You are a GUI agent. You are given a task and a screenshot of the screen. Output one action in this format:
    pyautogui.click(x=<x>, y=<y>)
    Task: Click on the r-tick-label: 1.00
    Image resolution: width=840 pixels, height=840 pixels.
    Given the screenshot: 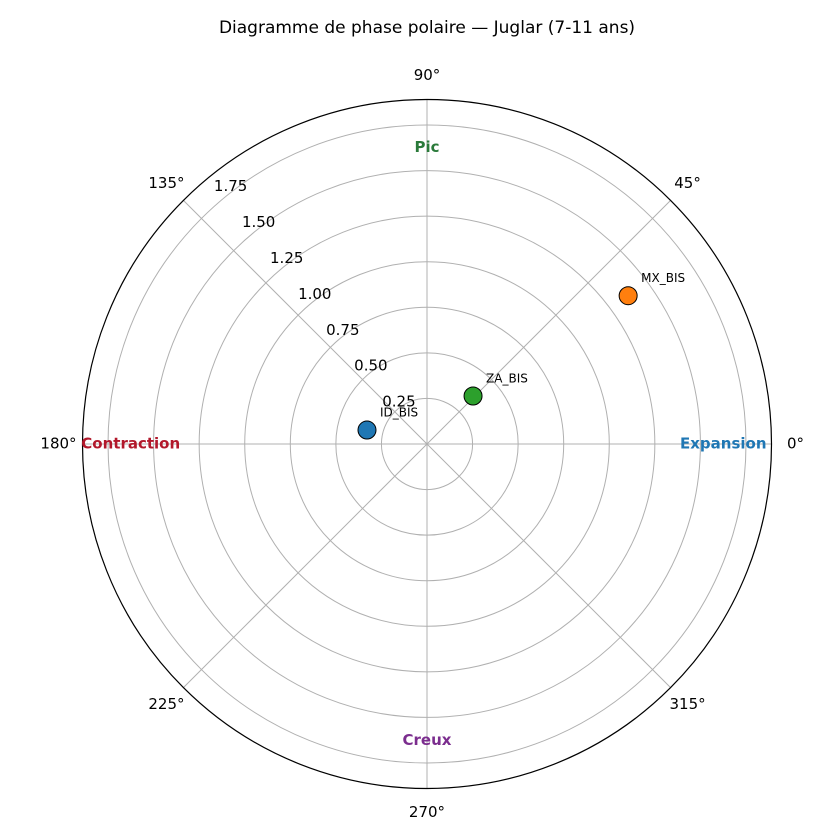 What is the action you would take?
    pyautogui.click(x=314, y=294)
    